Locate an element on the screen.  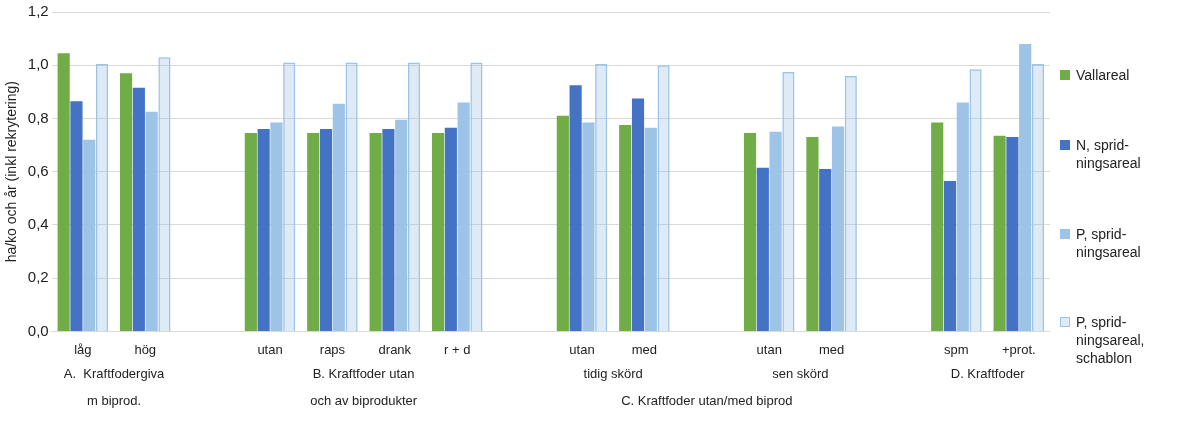
text: och av biprodukter is located at coordinates (364, 401).